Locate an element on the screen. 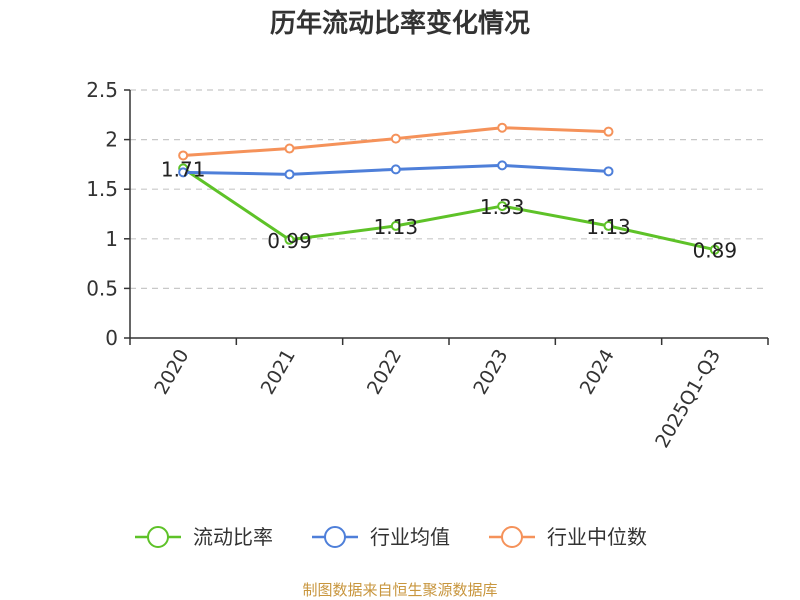 The width and height of the screenshot is (800, 600). y-tick-label: 2 is located at coordinates (111, 140).